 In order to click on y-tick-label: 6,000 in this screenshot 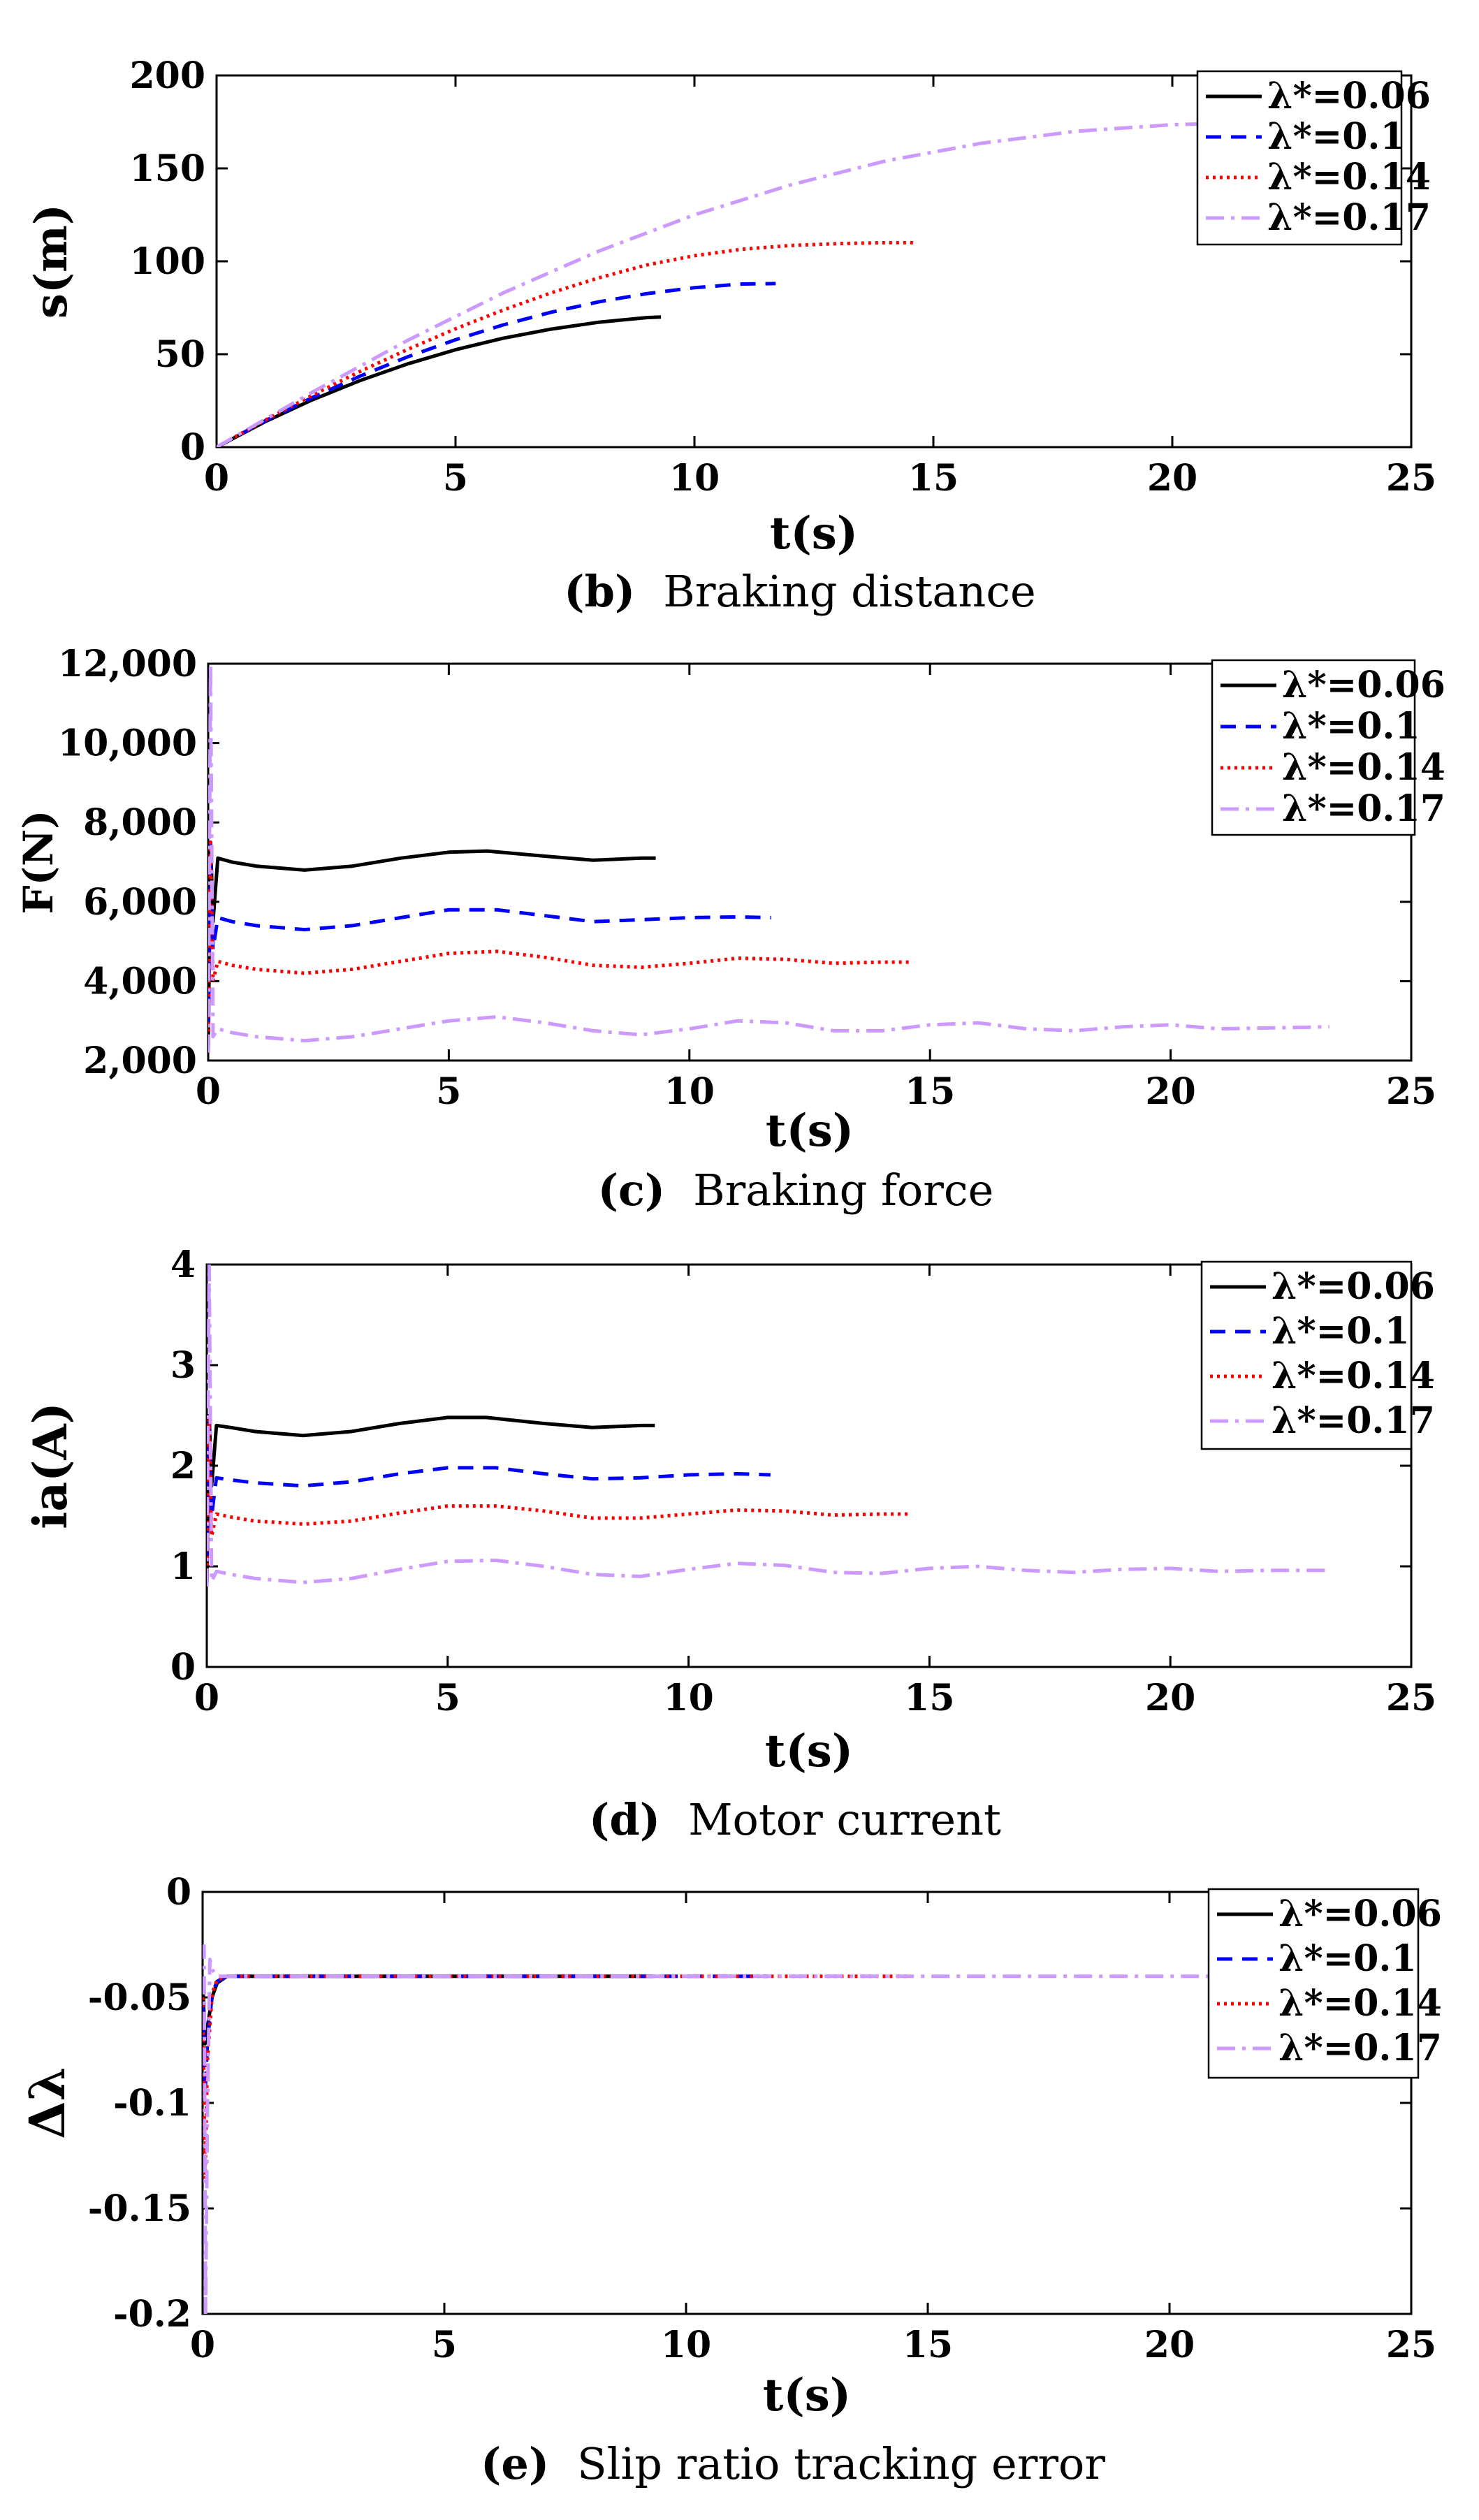, I will do `click(140, 902)`.